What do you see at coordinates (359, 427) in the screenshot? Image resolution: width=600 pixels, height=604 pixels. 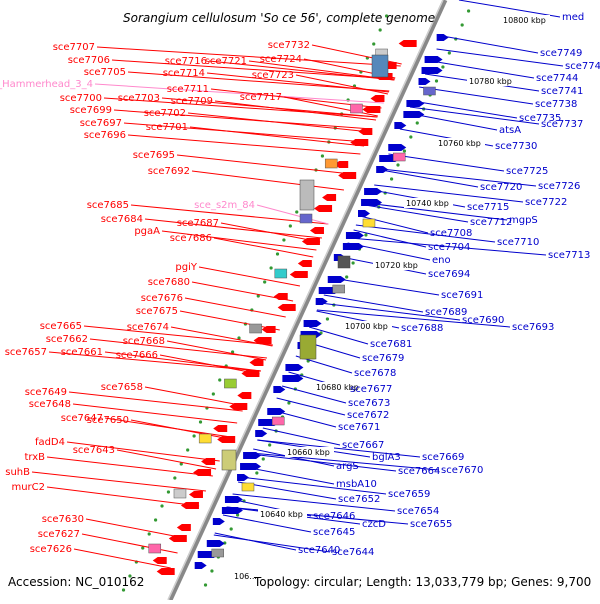 I see `gene-label-right: sce7671` at bounding box center [359, 427].